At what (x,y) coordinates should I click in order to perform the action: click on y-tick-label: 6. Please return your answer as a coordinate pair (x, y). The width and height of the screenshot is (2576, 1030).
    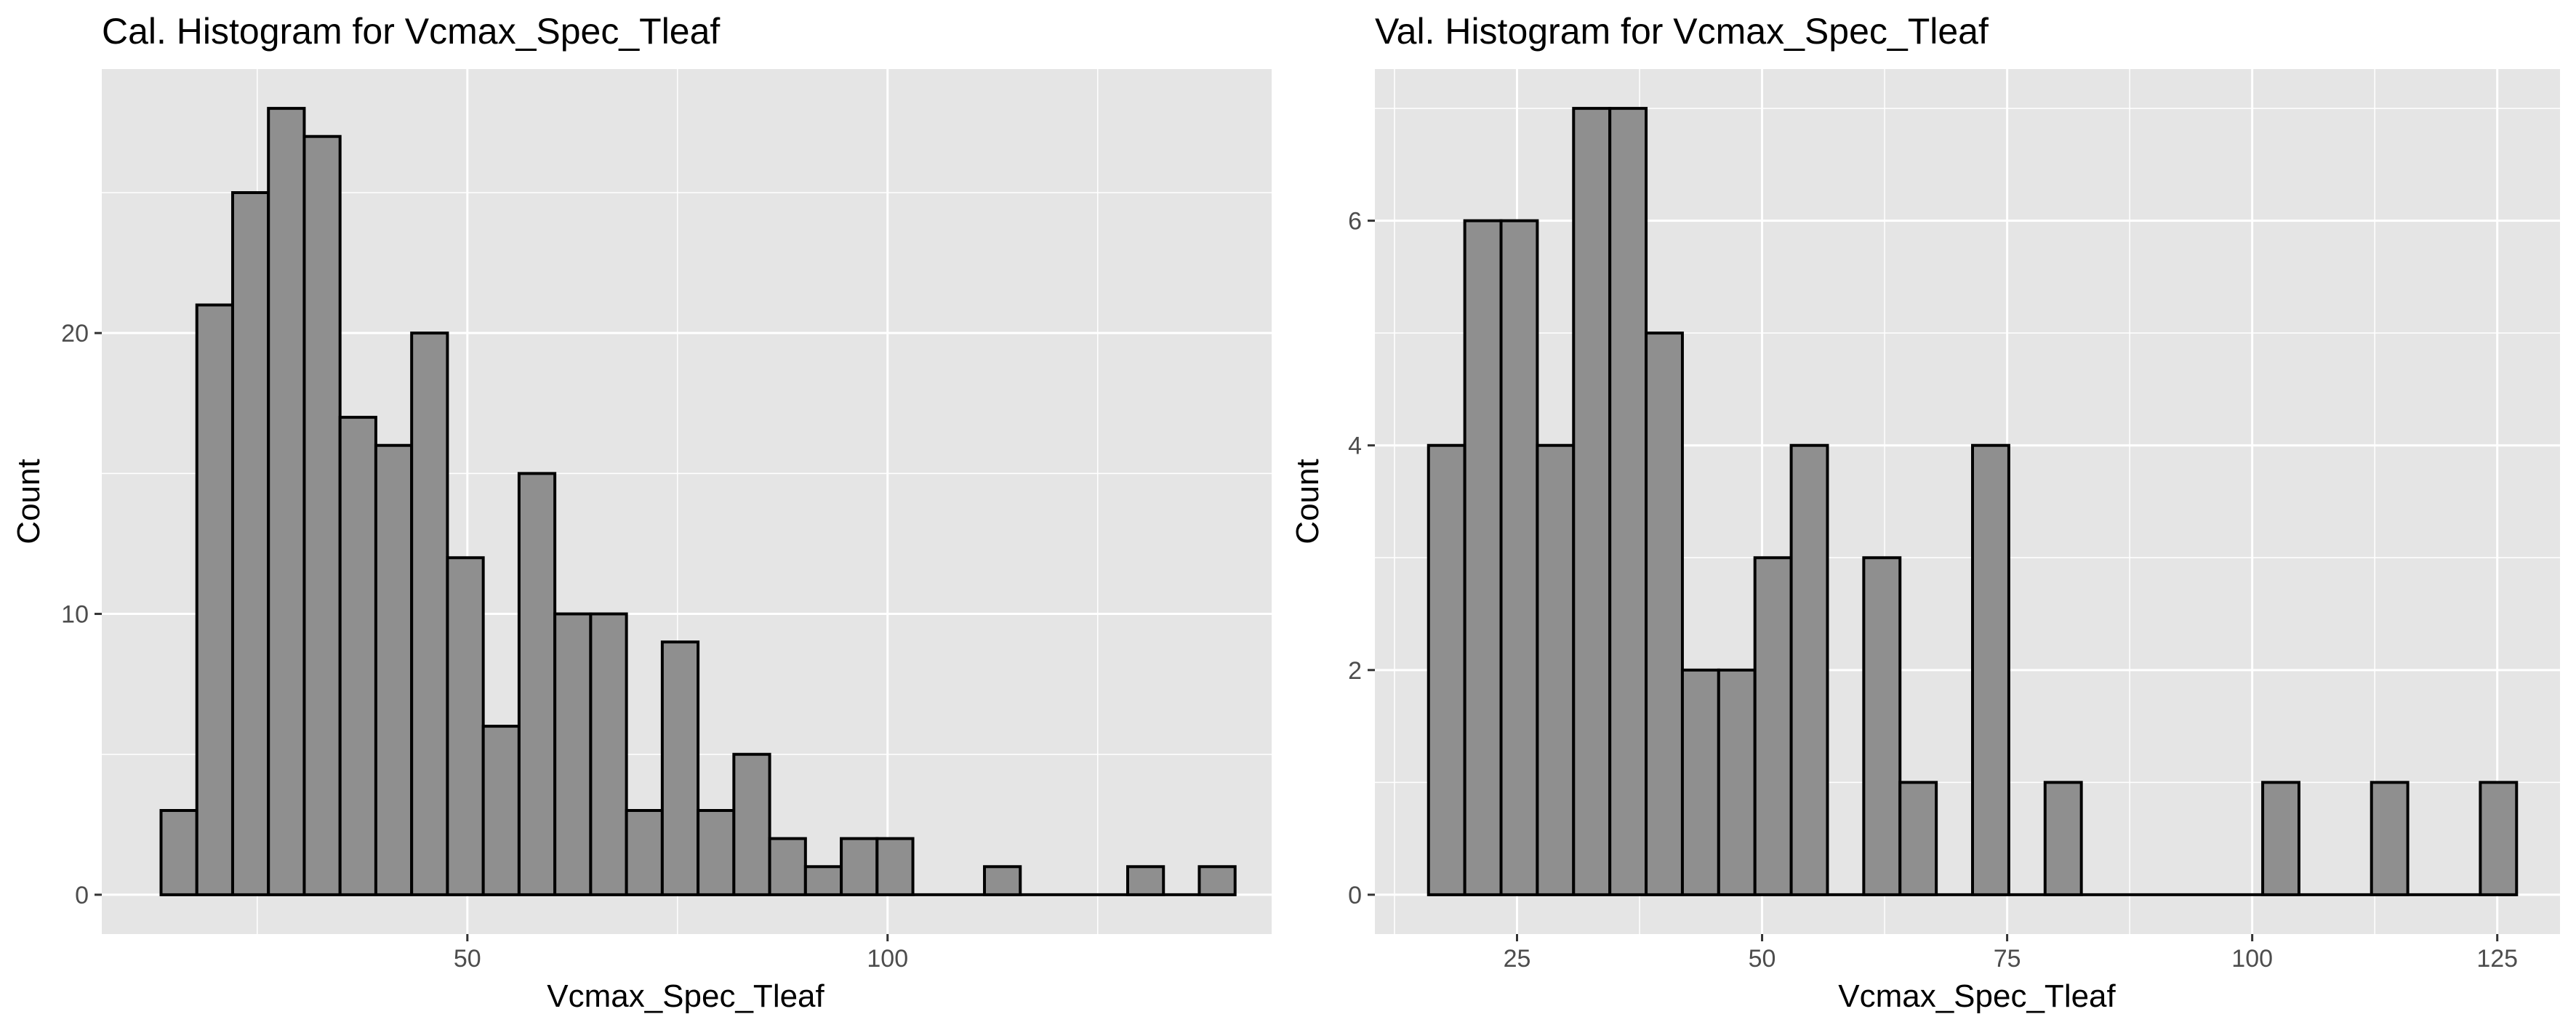
    Looking at the image, I should click on (1355, 222).